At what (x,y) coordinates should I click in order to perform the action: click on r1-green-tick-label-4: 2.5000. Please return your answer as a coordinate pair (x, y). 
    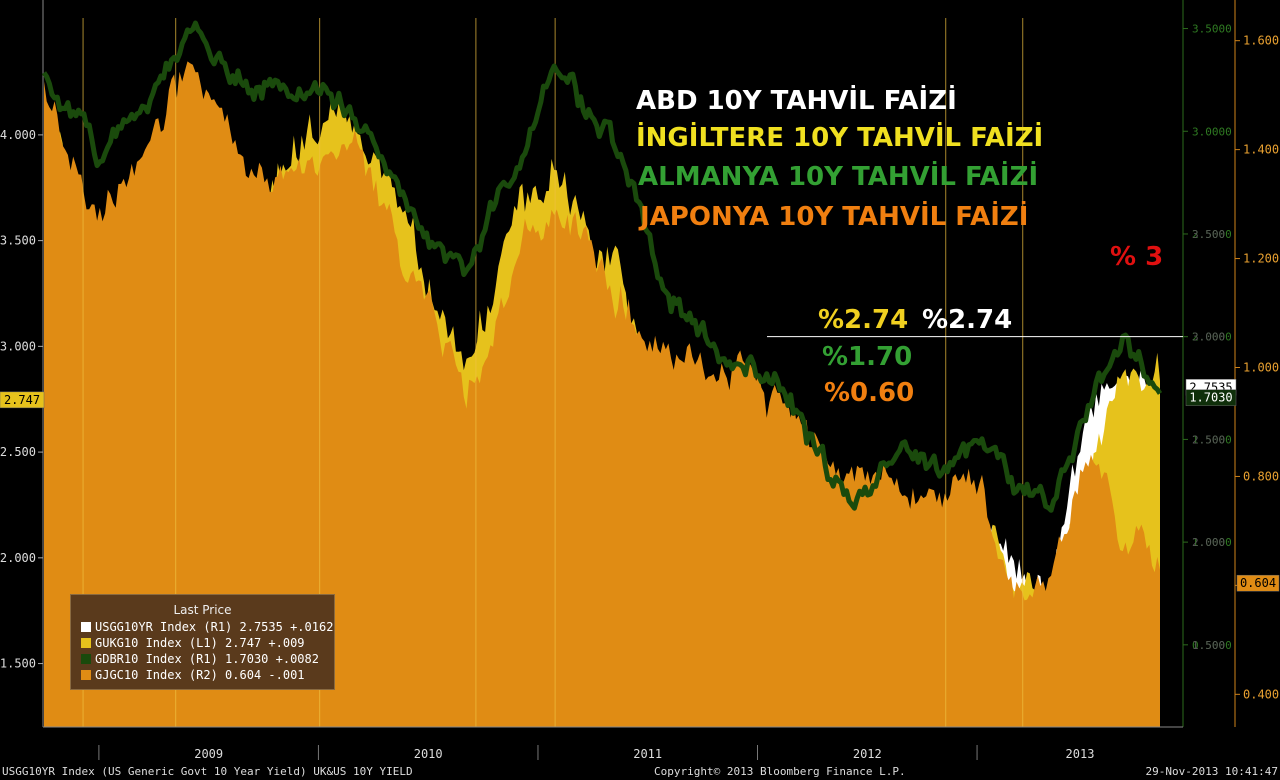
    Looking at the image, I should click on (1212, 234).